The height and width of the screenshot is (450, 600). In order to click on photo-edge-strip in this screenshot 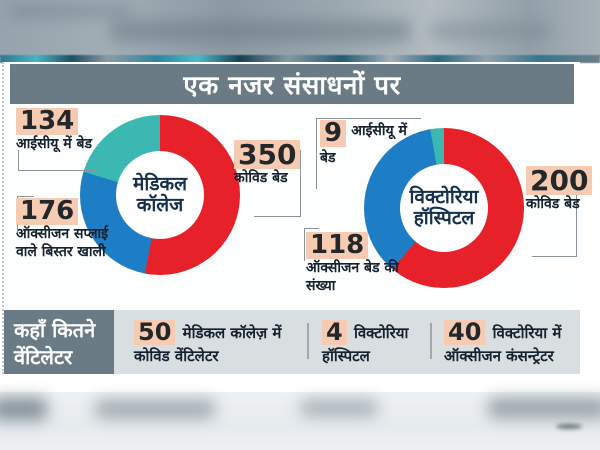, I will do `click(300, 59)`.